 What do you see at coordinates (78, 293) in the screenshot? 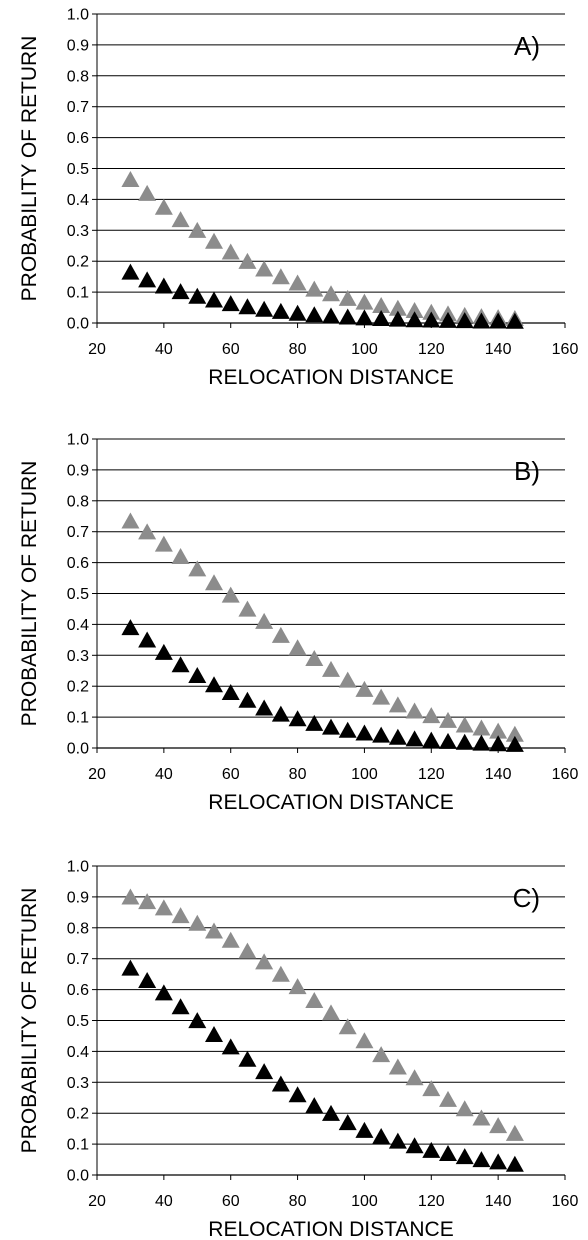
I see `y-tick-label: 0.1` at bounding box center [78, 293].